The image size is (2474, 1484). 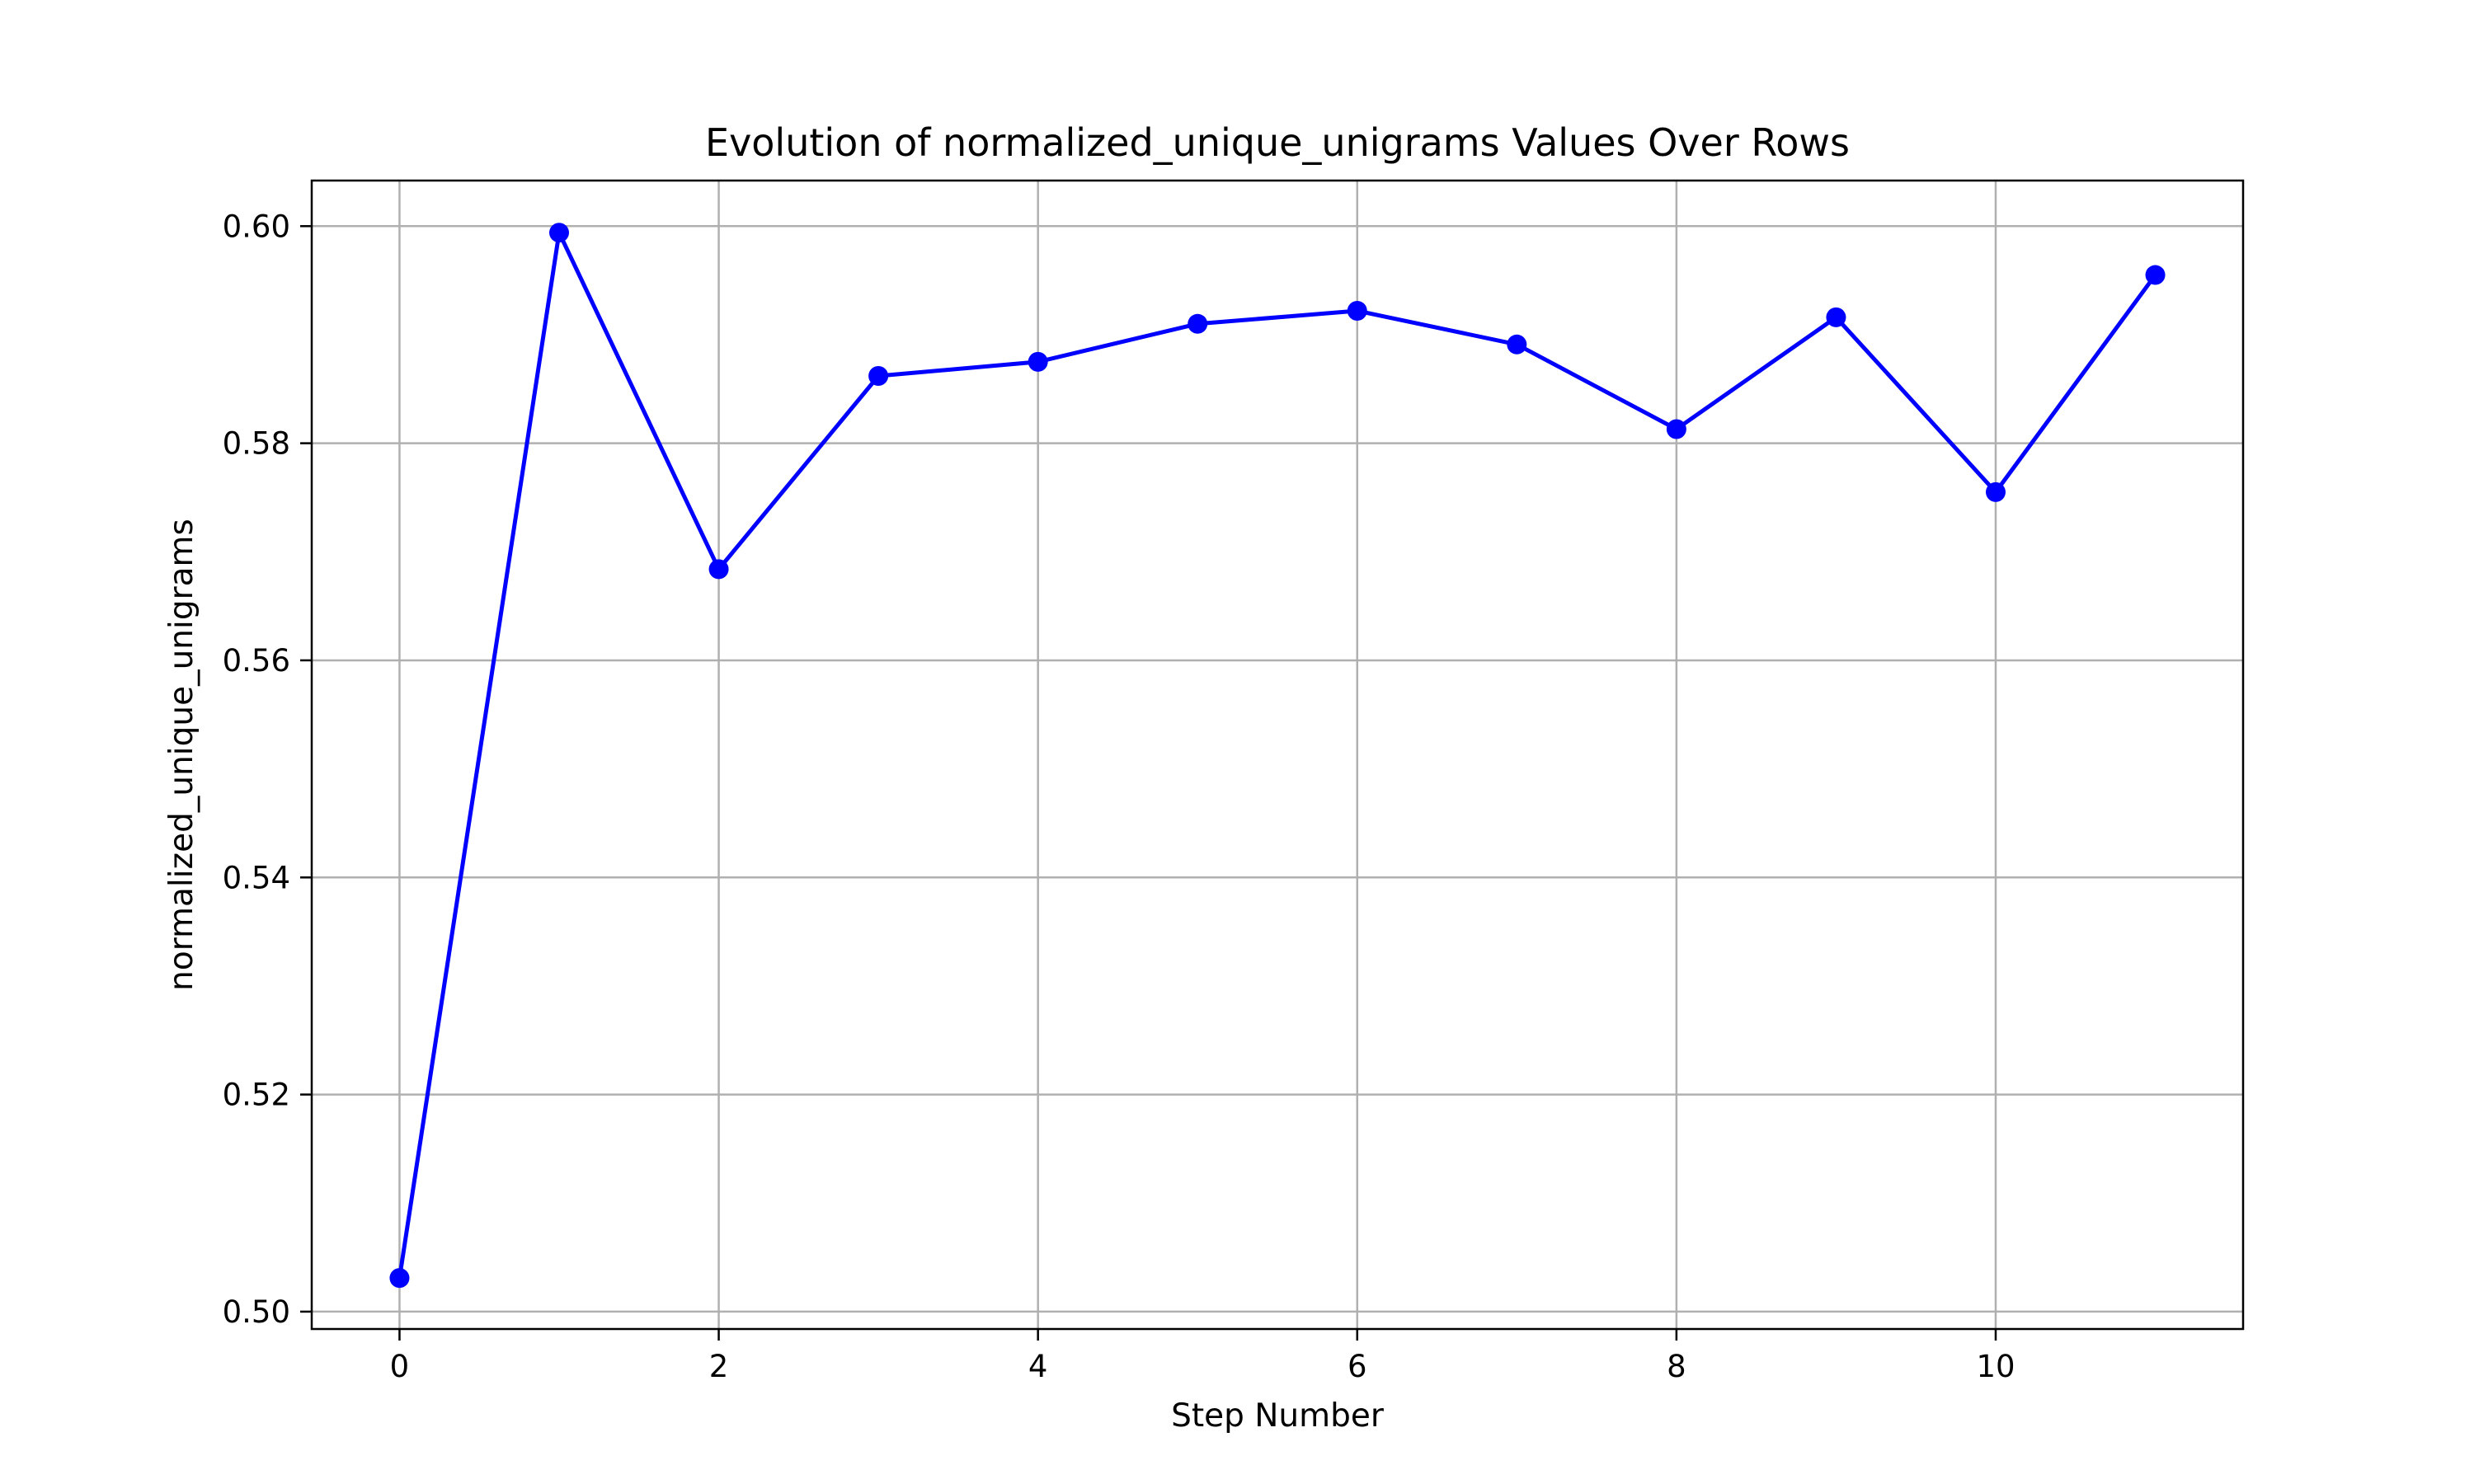 What do you see at coordinates (1278, 1416) in the screenshot?
I see `x-axis-label: Step Number` at bounding box center [1278, 1416].